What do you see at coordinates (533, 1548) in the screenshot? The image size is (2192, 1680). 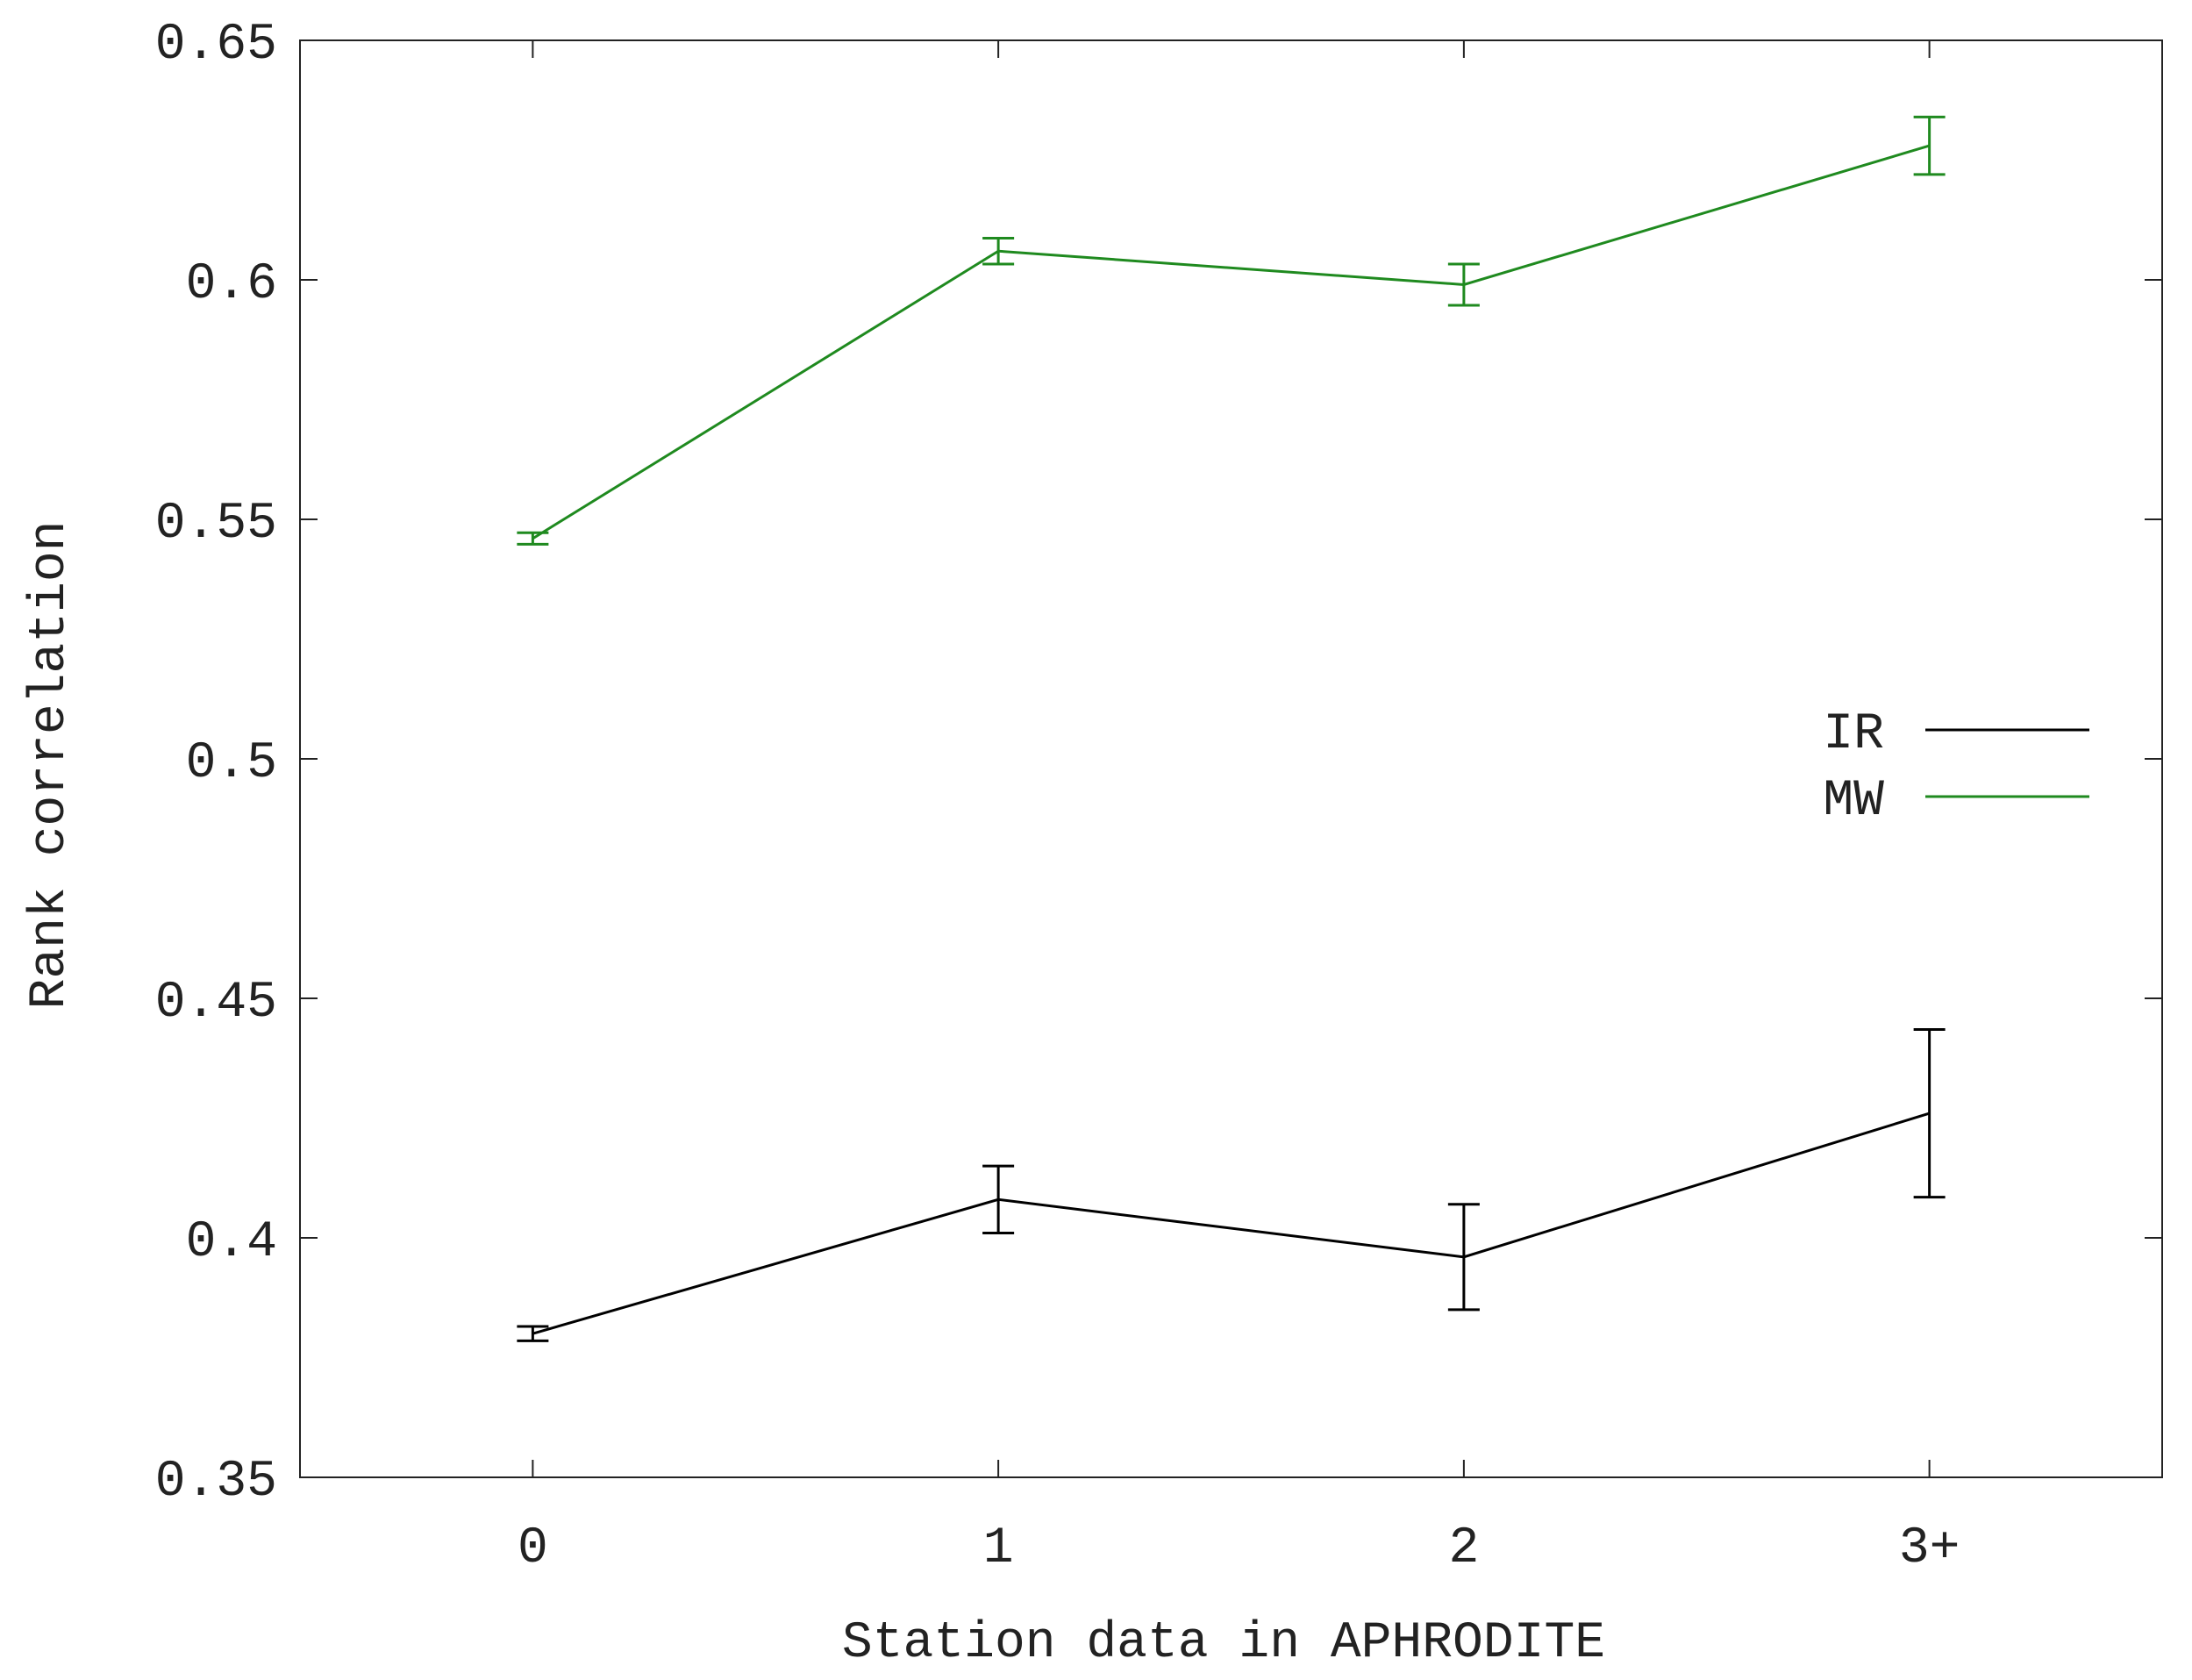 I see `x-tick-label: 0` at bounding box center [533, 1548].